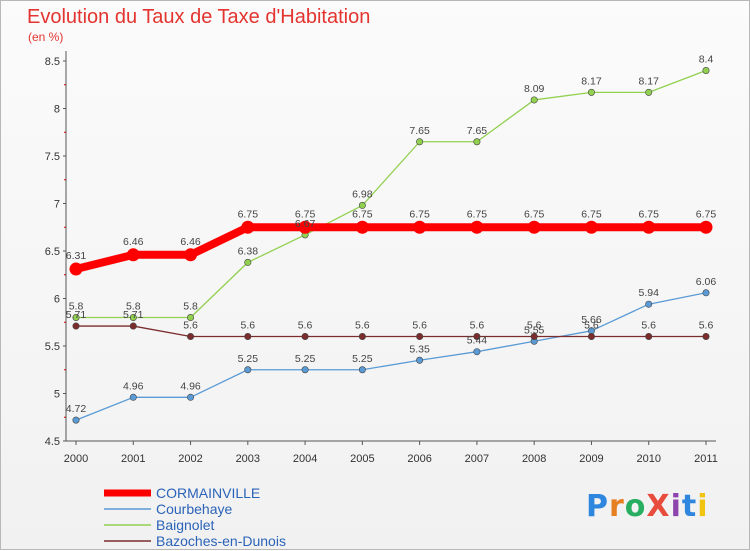 The height and width of the screenshot is (551, 750). What do you see at coordinates (305, 459) in the screenshot?
I see `x-tick-label: 2004` at bounding box center [305, 459].